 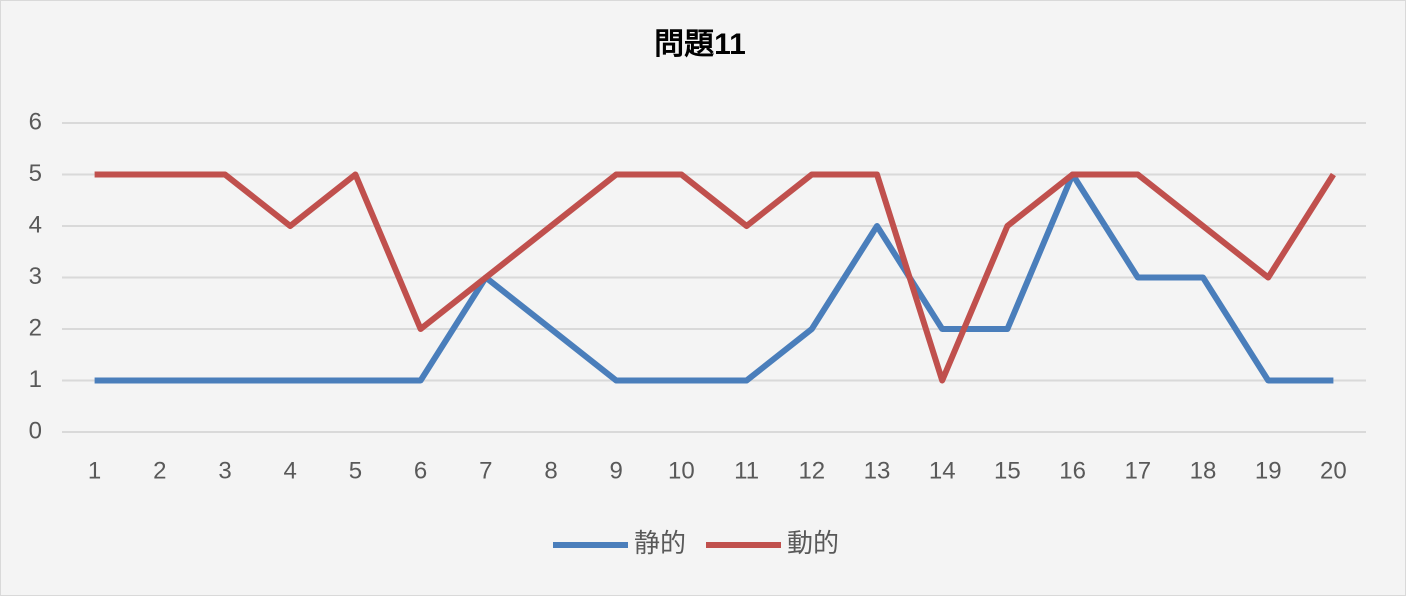 What do you see at coordinates (35, 379) in the screenshot?
I see `y-tick-label: 1` at bounding box center [35, 379].